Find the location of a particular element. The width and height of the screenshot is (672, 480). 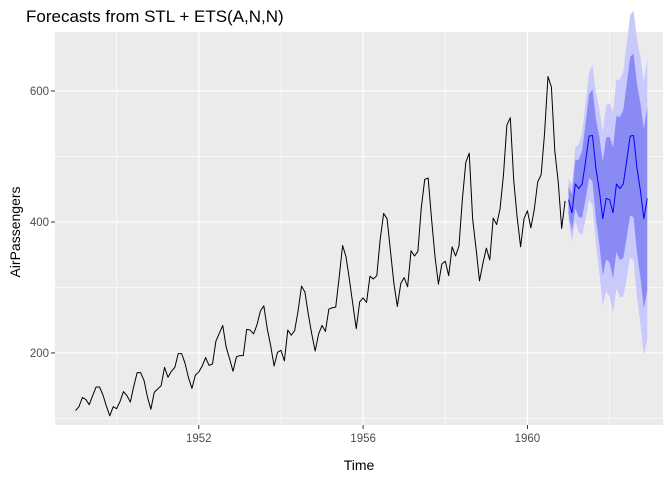

chart-title: Forecasts from STL + ETS(A,N,N) is located at coordinates (155, 16).